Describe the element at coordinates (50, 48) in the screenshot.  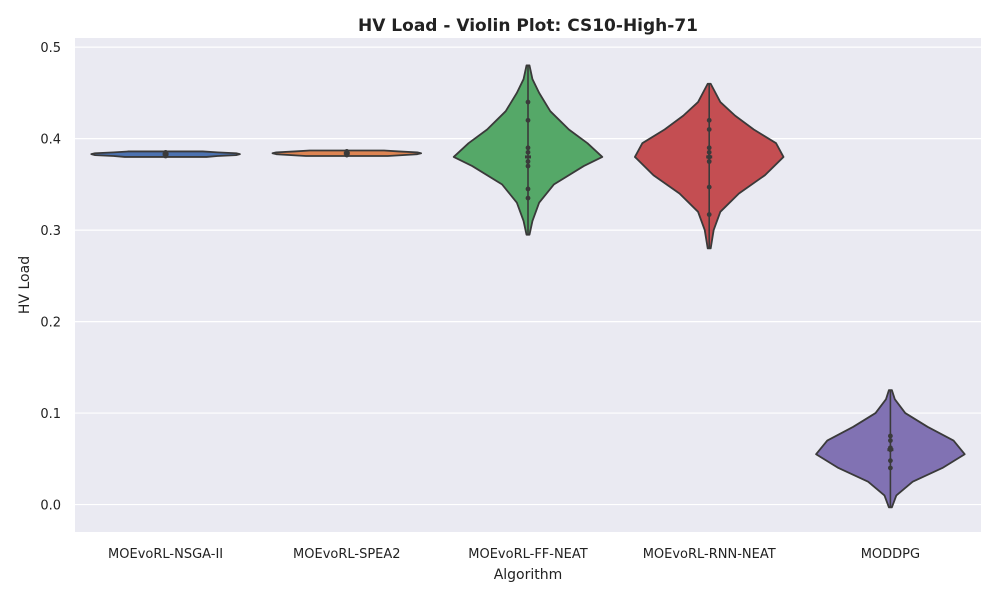
I see `y-tick-label: 0.5` at that location.